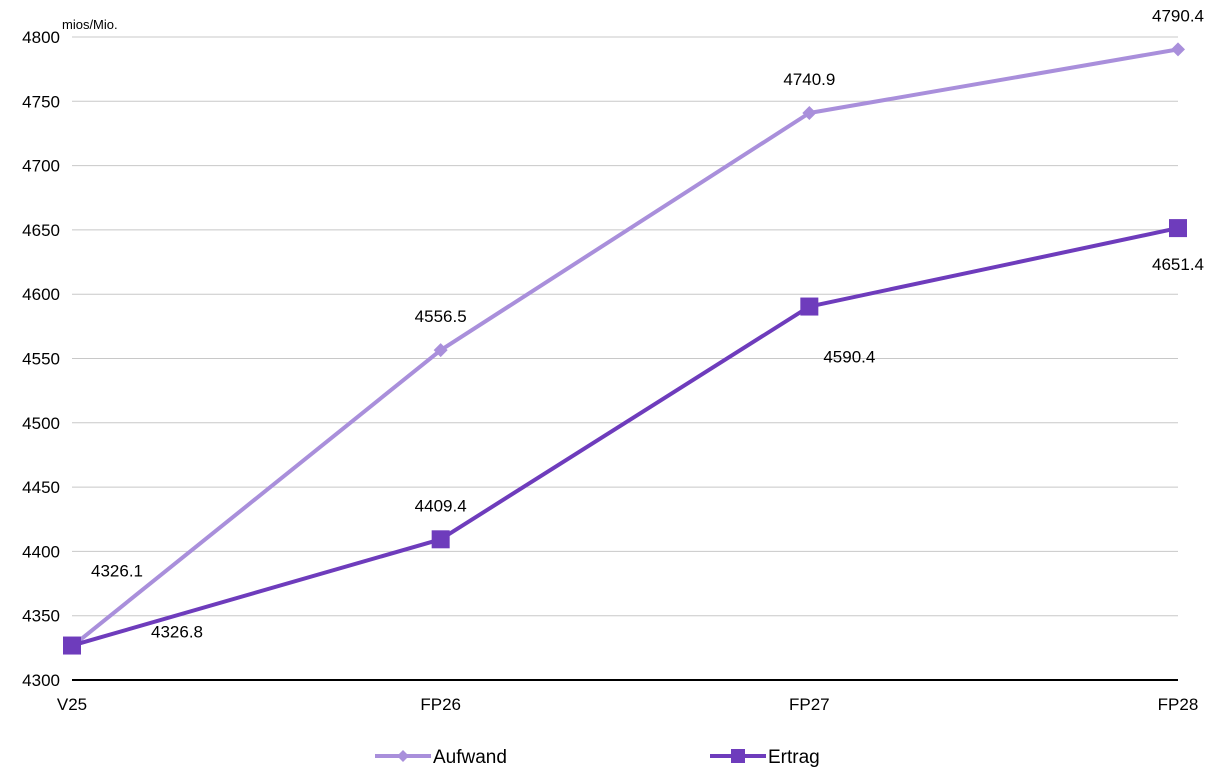 Image resolution: width=1231 pixels, height=767 pixels. Describe the element at coordinates (597, 757) in the screenshot. I see `legend: Aufwand Ertrag` at that location.